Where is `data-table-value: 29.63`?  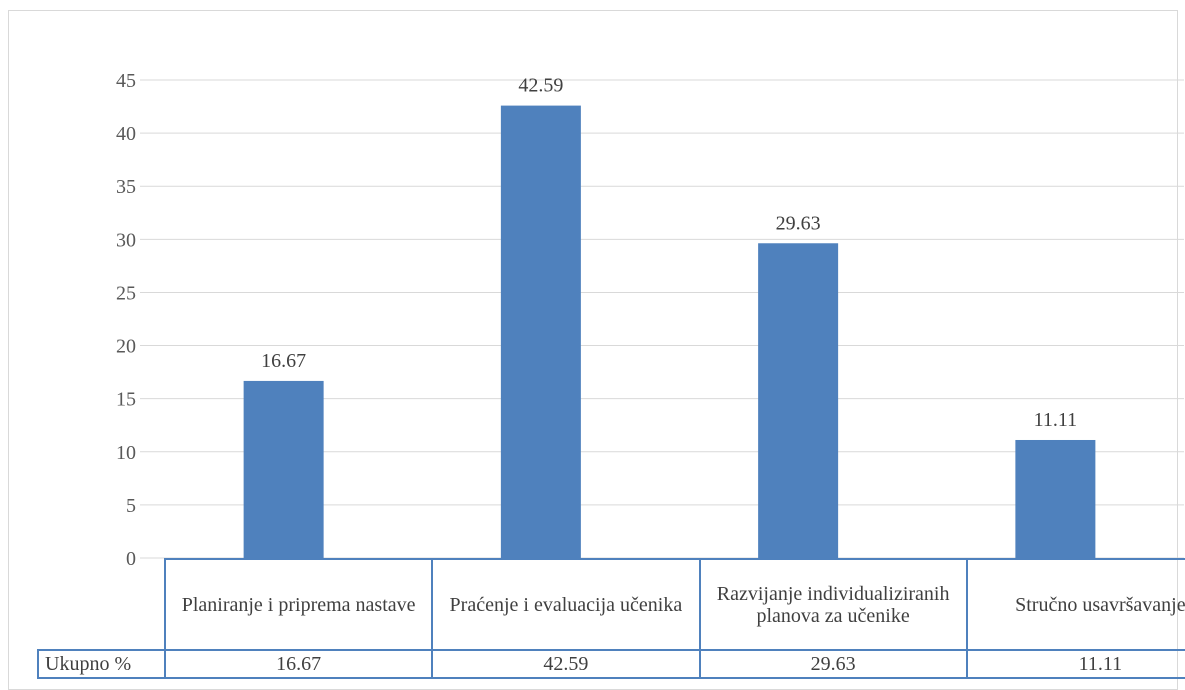 data-table-value: 29.63 is located at coordinates (833, 664).